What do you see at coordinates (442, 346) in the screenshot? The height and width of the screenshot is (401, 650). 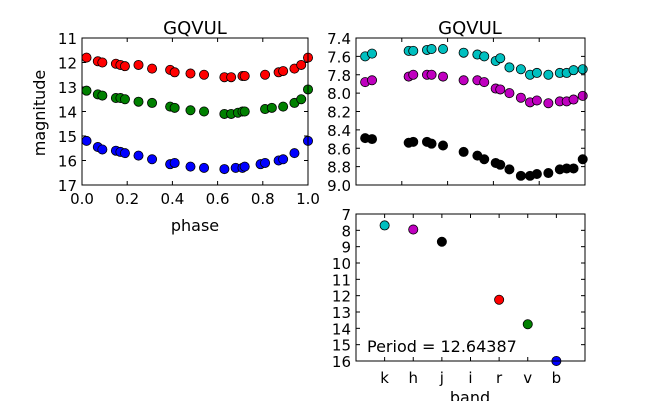 I see `period-annotation: Period = 12.64387` at bounding box center [442, 346].